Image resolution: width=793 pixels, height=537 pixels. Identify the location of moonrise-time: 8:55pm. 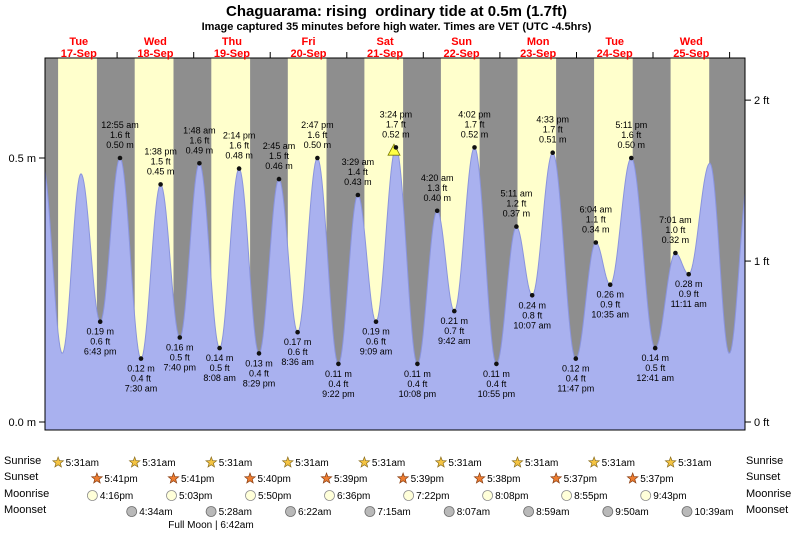
(590, 496).